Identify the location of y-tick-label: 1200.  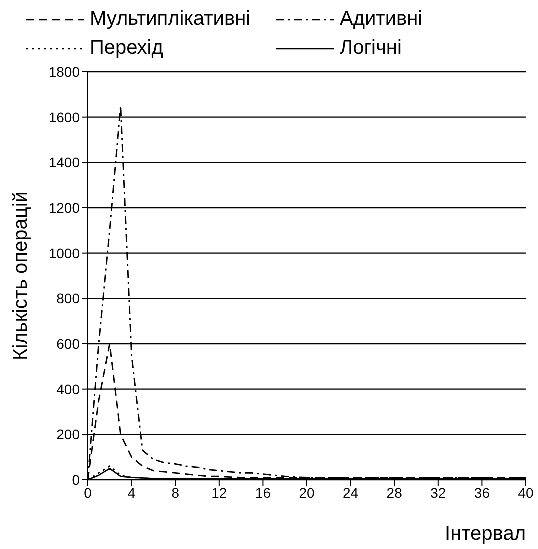
(64, 208).